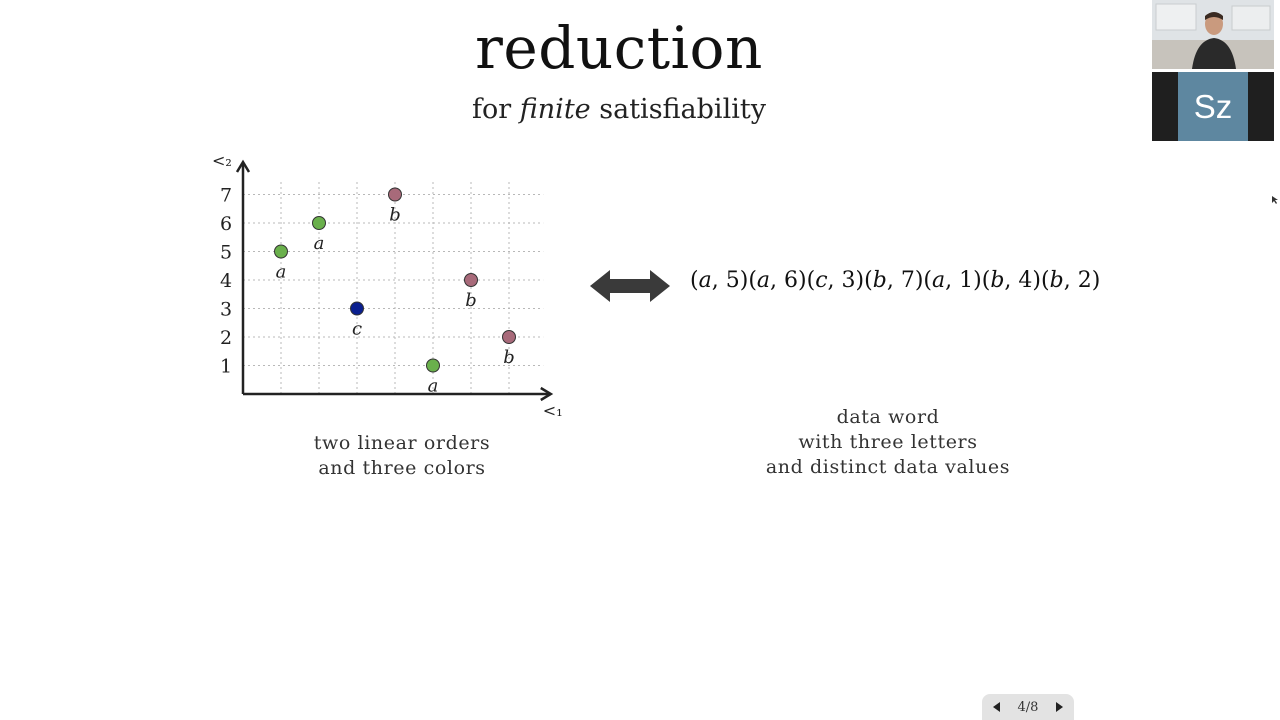 The height and width of the screenshot is (720, 1280). What do you see at coordinates (226, 338) in the screenshot?
I see `y-tick-label: 2` at bounding box center [226, 338].